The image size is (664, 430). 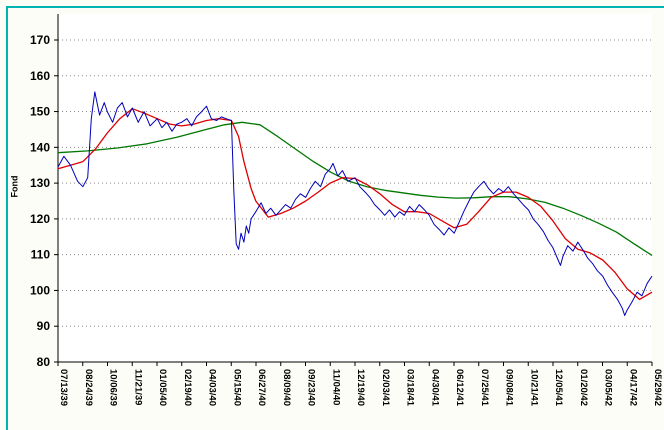 What do you see at coordinates (40, 40) in the screenshot?
I see `y-tick-label: 170` at bounding box center [40, 40].